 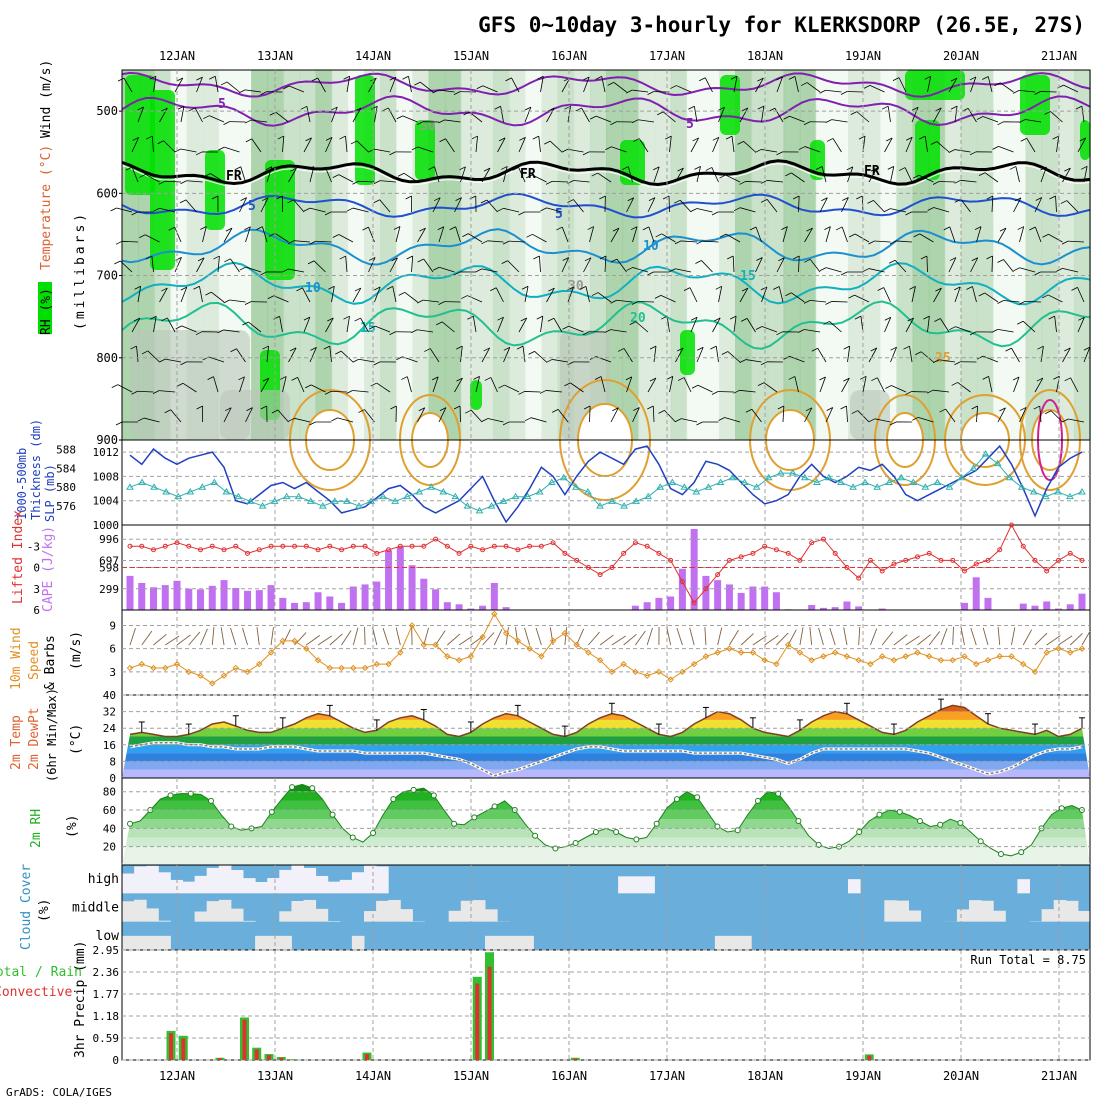 What do you see at coordinates (106, 525) in the screenshot?
I see `slp-tick-label: 1000` at bounding box center [106, 525].